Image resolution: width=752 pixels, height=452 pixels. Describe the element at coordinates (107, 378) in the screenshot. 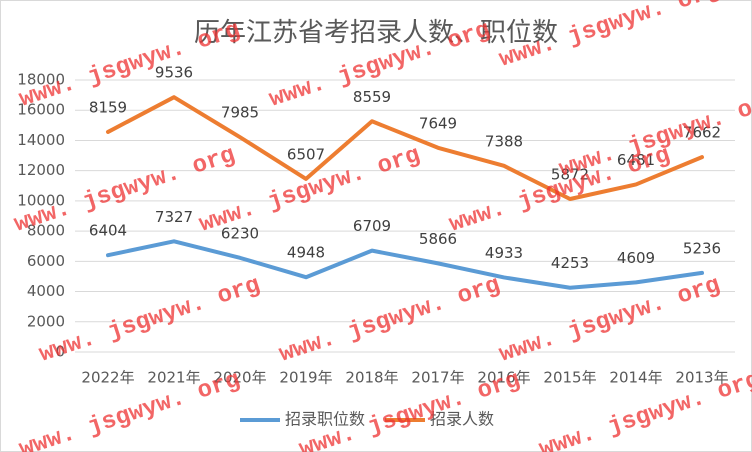

I see `x-tick-label: 2022年` at that location.